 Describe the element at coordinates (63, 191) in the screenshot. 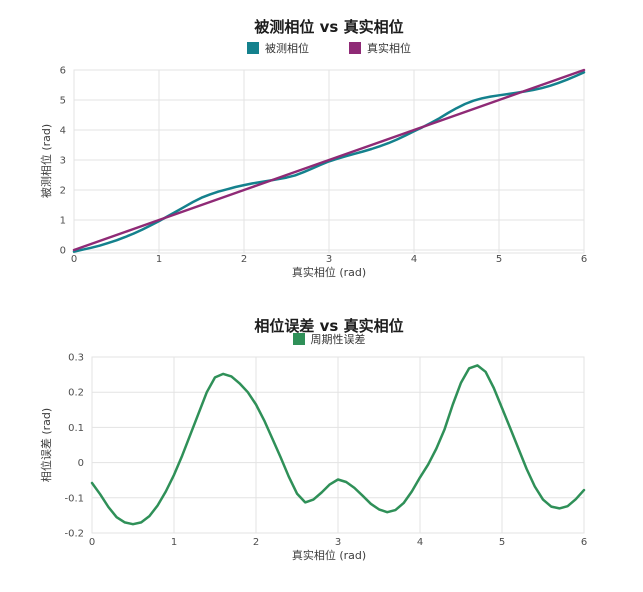

I see `y-tick-label: 2` at that location.